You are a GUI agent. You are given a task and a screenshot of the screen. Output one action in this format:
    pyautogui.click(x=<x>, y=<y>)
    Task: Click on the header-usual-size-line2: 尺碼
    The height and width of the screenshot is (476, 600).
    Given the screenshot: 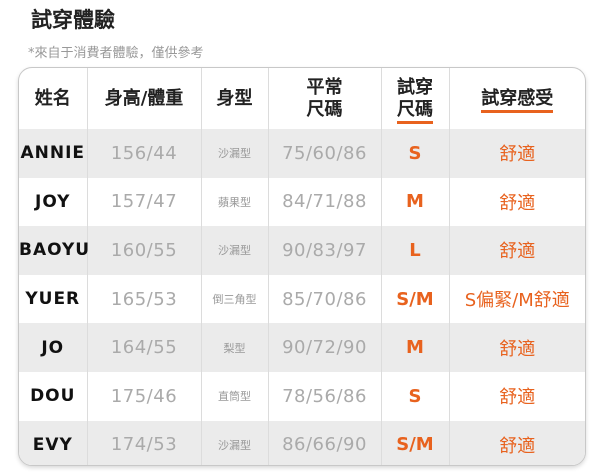 What is the action you would take?
    pyautogui.click(x=324, y=109)
    